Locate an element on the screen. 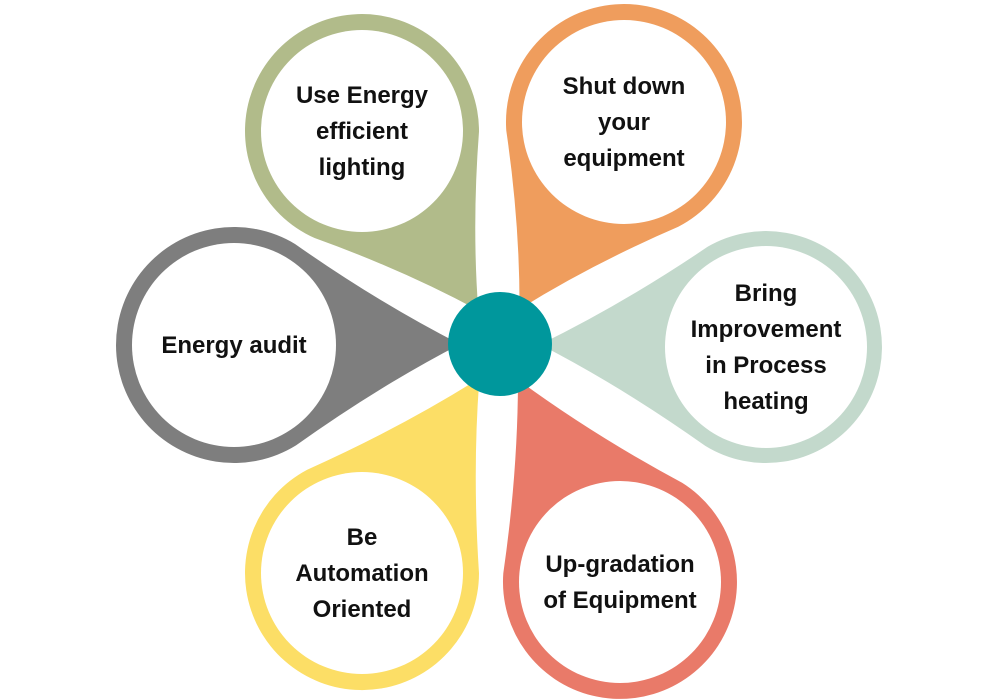 This screenshot has height=700, width=1000. petal-process-label-line: heating is located at coordinates (765, 401).